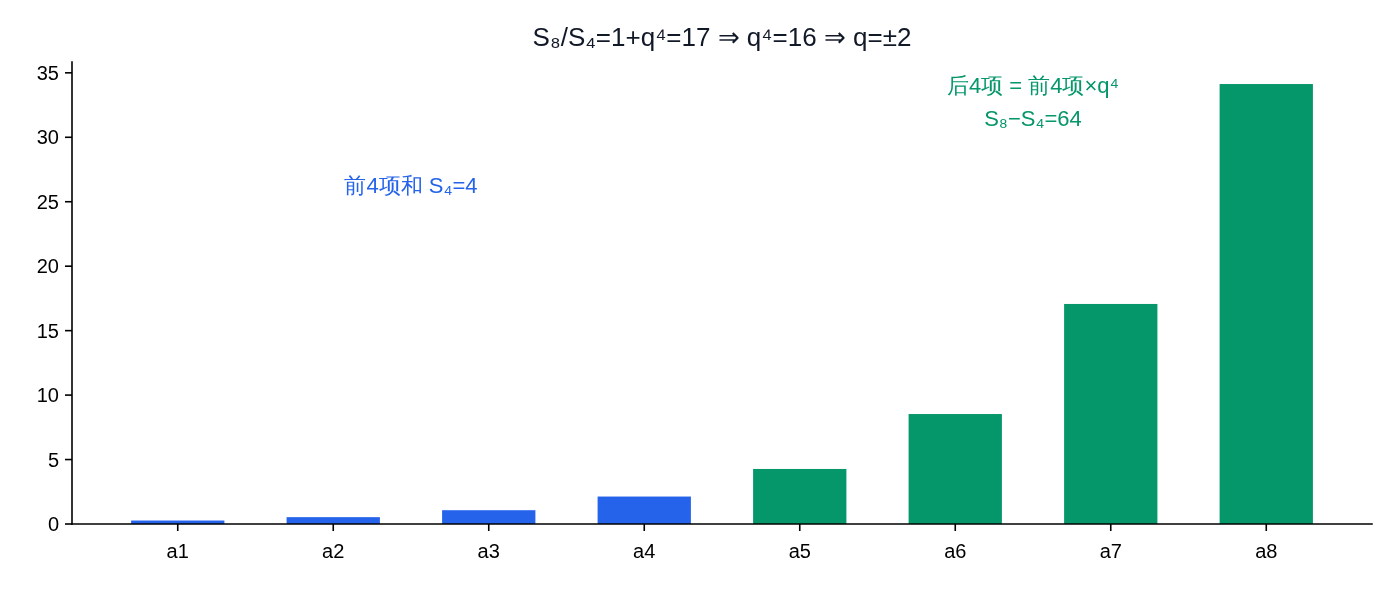 The image size is (1393, 590). I want to click on annotation: 前4项和 S₄=4, so click(411, 185).